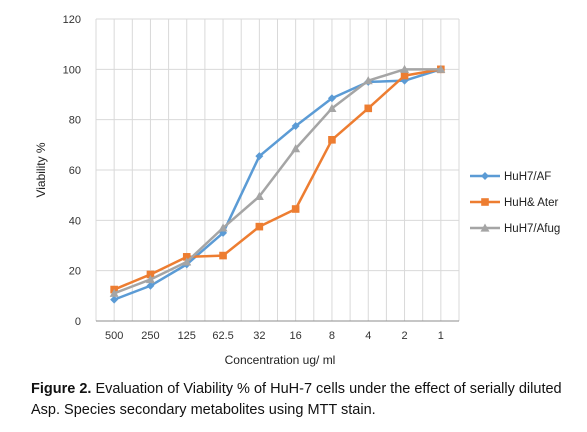  I want to click on x-tick-label: 2, so click(404, 336).